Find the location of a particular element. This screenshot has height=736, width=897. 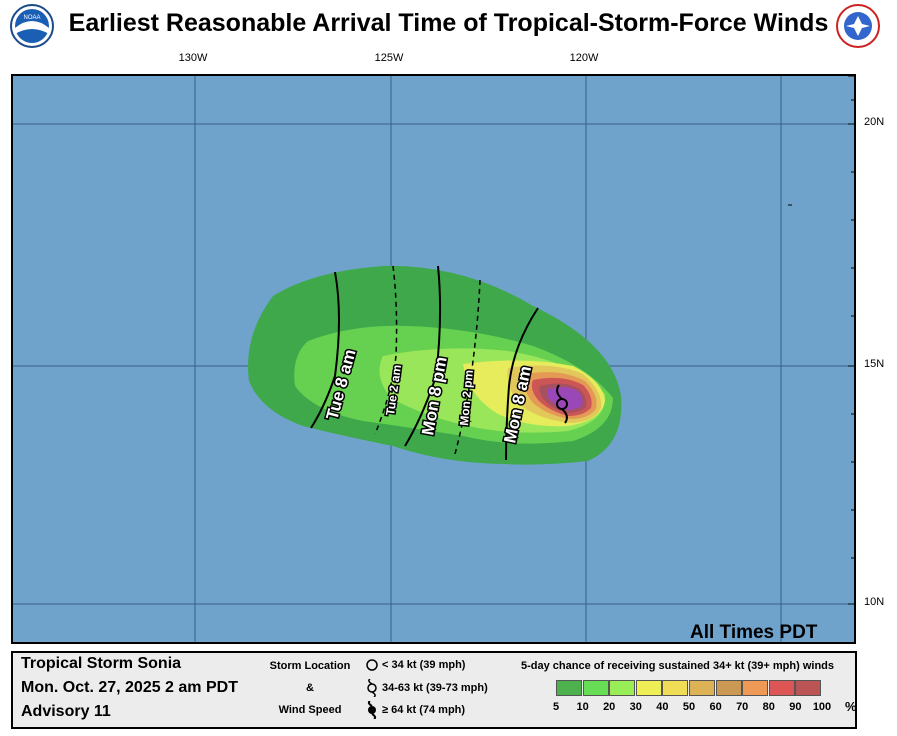

key-item-hurricane: ≥ 64 kt (74 mph) is located at coordinates (415, 710).